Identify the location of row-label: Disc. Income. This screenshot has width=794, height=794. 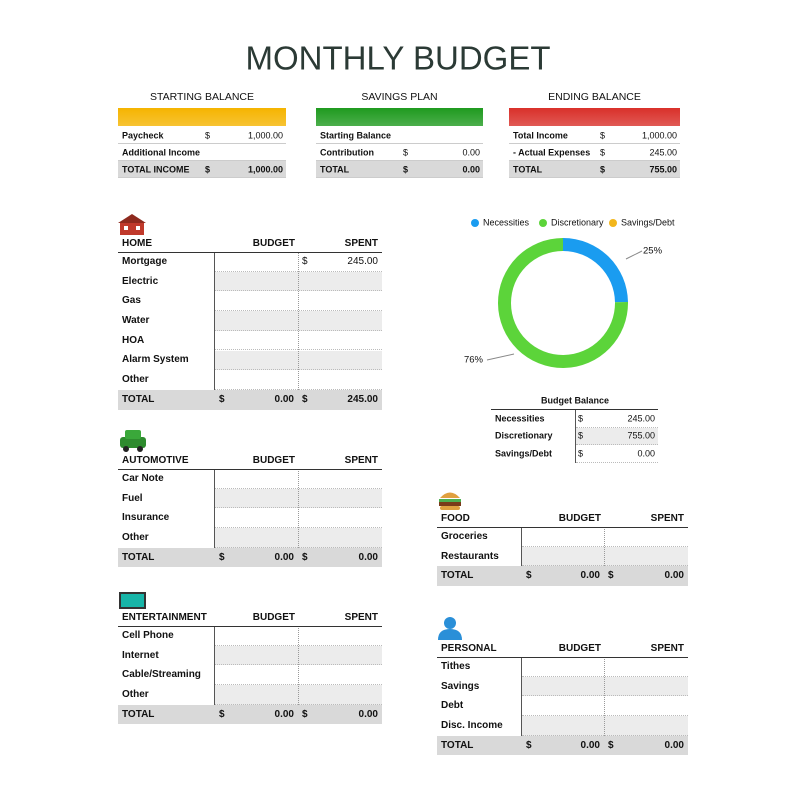
(472, 725).